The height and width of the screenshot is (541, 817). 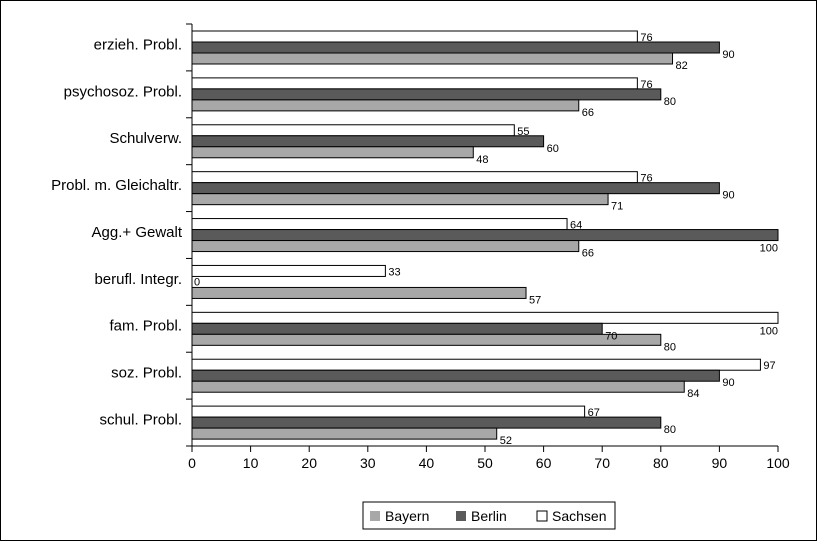 What do you see at coordinates (769, 249) in the screenshot?
I see `data-label-berlin-agg-gewalt: 100` at bounding box center [769, 249].